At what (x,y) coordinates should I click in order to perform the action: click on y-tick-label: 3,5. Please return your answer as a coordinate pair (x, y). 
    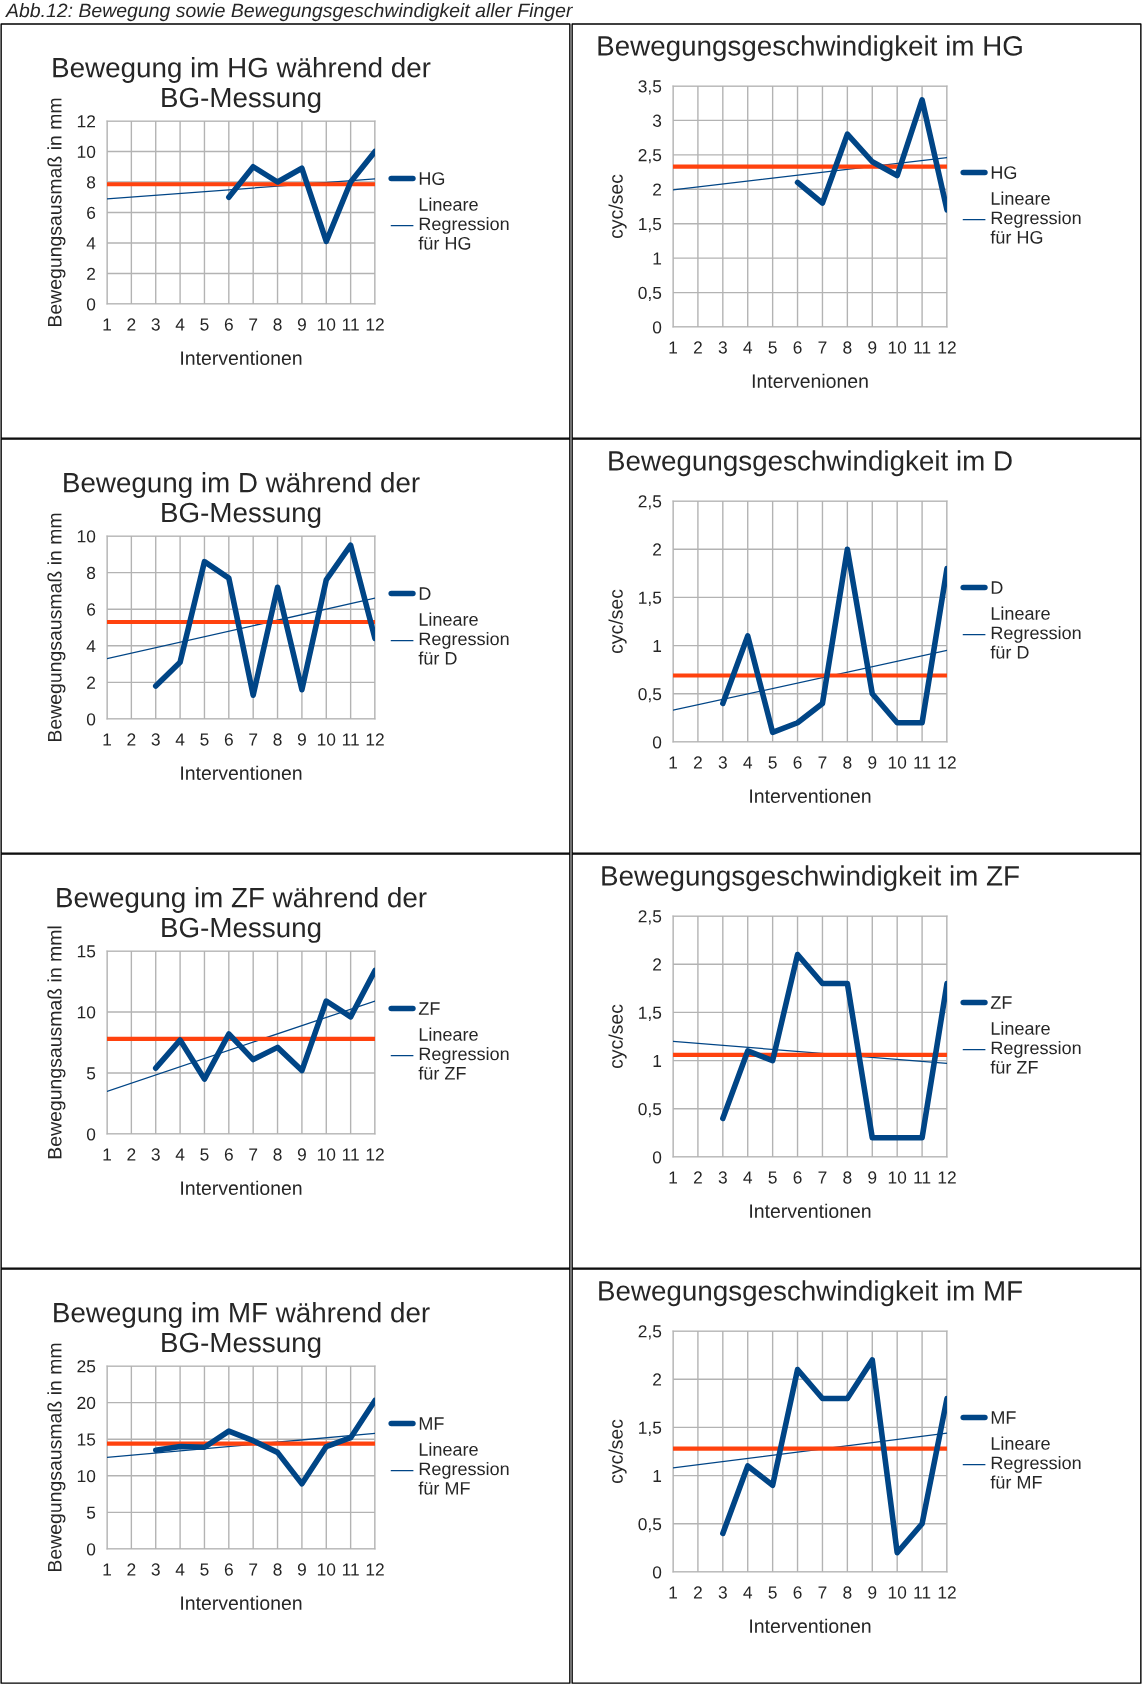
    Looking at the image, I should click on (650, 87).